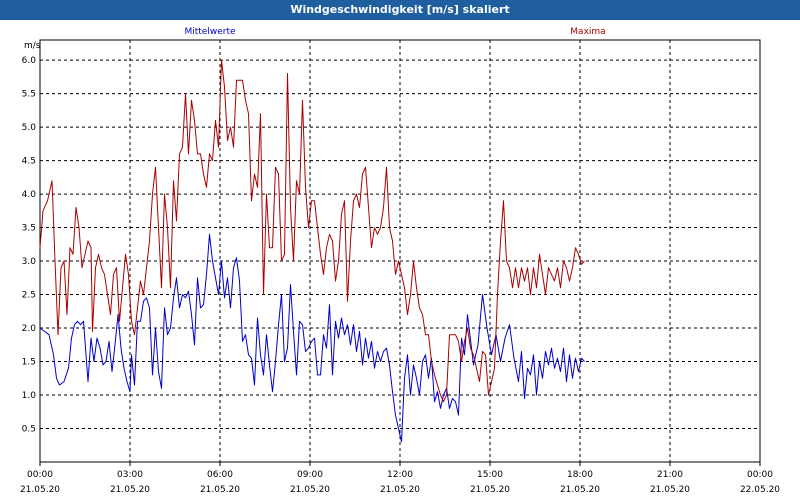  What do you see at coordinates (760, 490) in the screenshot?
I see `x-tick-date: 22.05.20` at bounding box center [760, 490].